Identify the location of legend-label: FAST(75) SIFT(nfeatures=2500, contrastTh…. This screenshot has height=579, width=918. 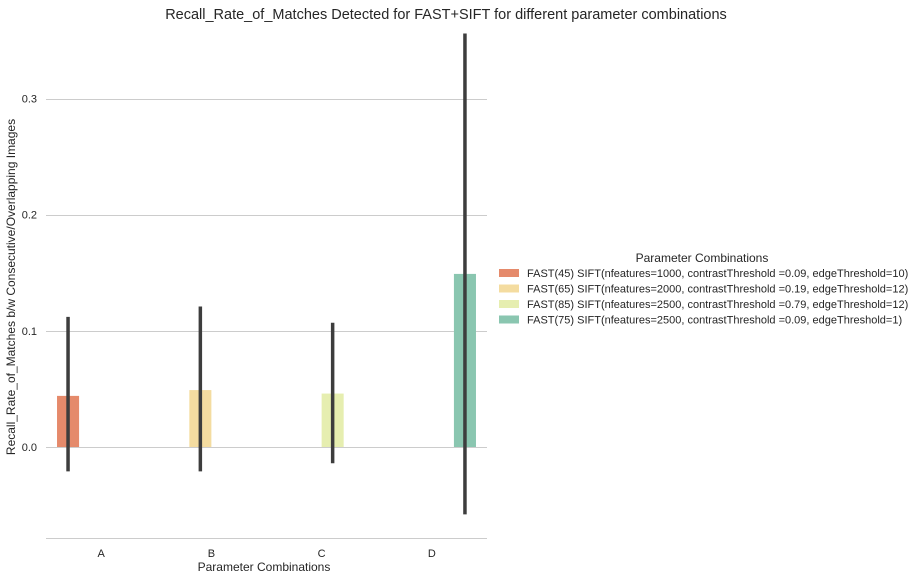
(714, 321).